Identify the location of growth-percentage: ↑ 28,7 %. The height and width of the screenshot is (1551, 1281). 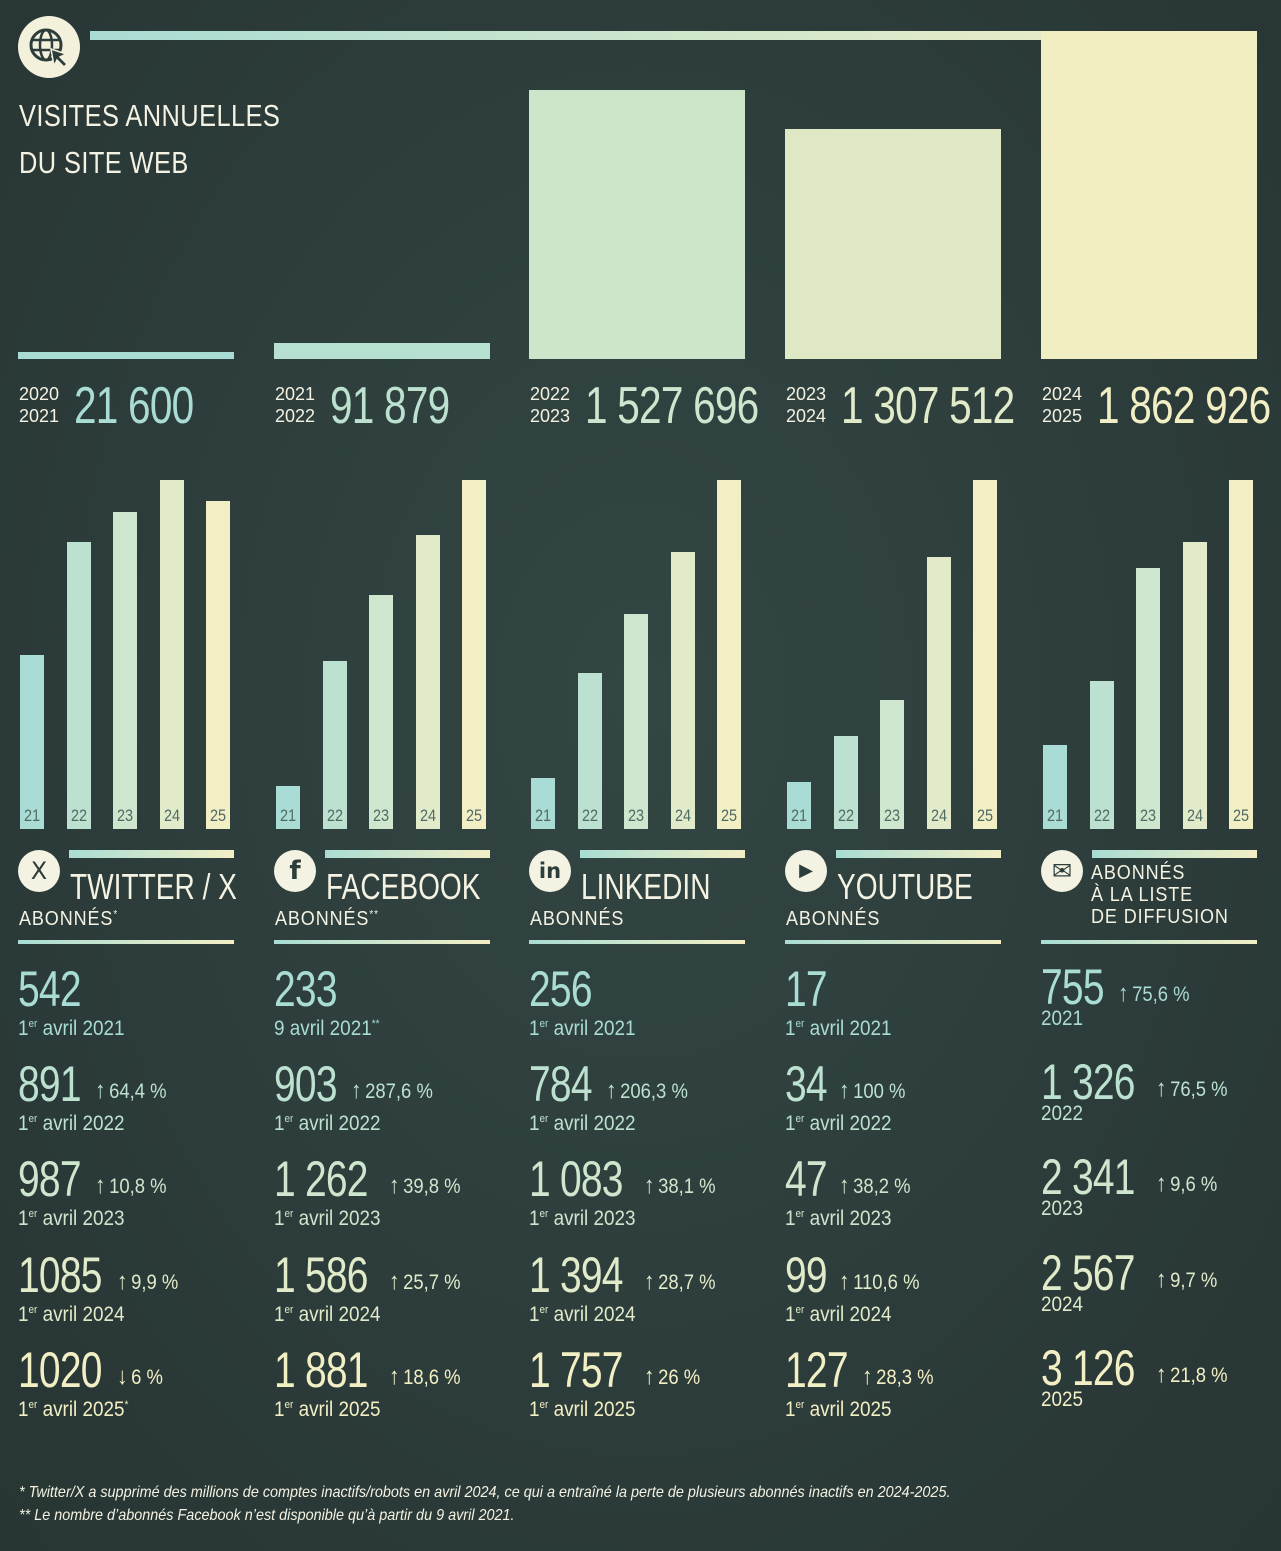
(680, 1282).